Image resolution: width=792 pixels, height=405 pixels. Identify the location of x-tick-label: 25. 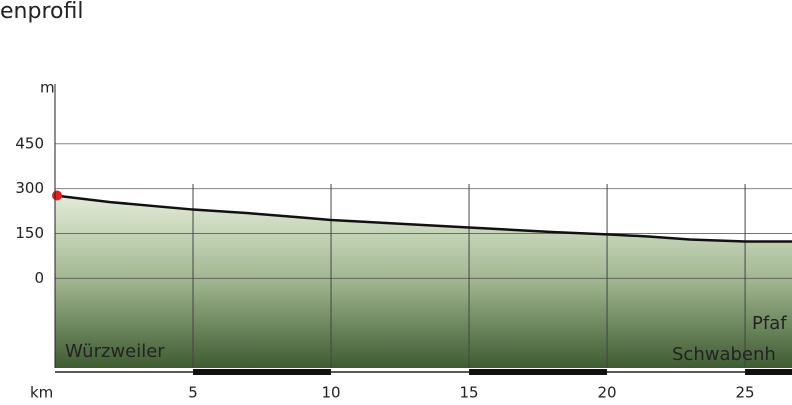
(745, 393).